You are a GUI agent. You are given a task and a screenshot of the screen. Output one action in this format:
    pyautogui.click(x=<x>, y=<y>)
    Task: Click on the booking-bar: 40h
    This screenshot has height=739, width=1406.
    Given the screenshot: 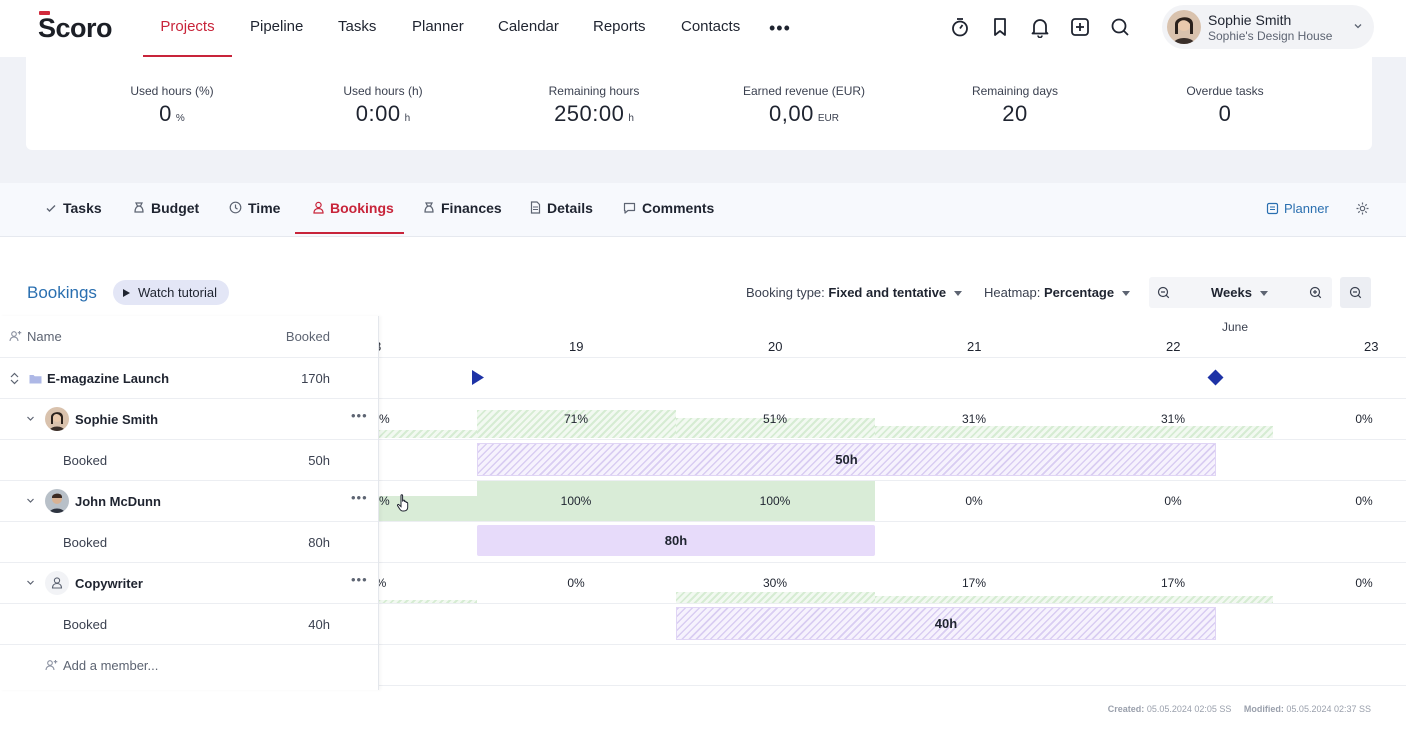 What is the action you would take?
    pyautogui.click(x=946, y=623)
    